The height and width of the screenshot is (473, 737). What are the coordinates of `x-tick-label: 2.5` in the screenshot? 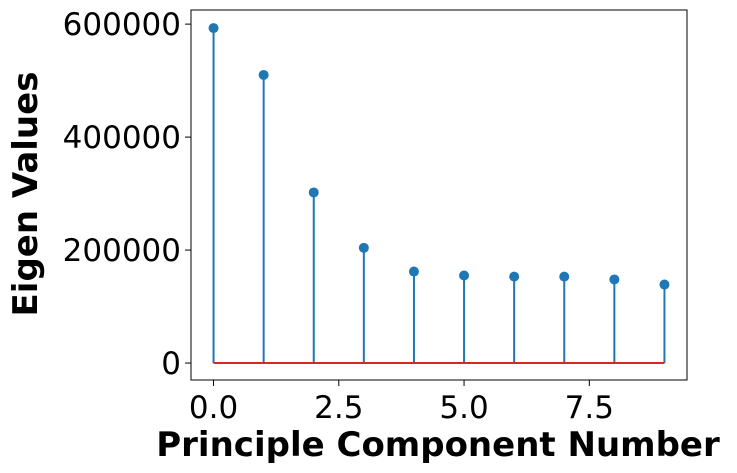 It's located at (338, 408).